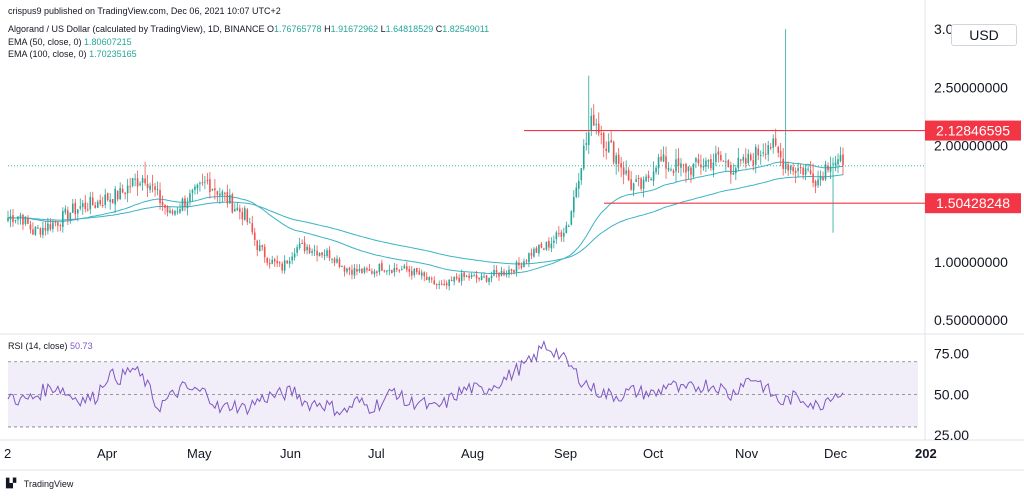 The width and height of the screenshot is (1024, 496). I want to click on currency-selector: USD, so click(984, 35).